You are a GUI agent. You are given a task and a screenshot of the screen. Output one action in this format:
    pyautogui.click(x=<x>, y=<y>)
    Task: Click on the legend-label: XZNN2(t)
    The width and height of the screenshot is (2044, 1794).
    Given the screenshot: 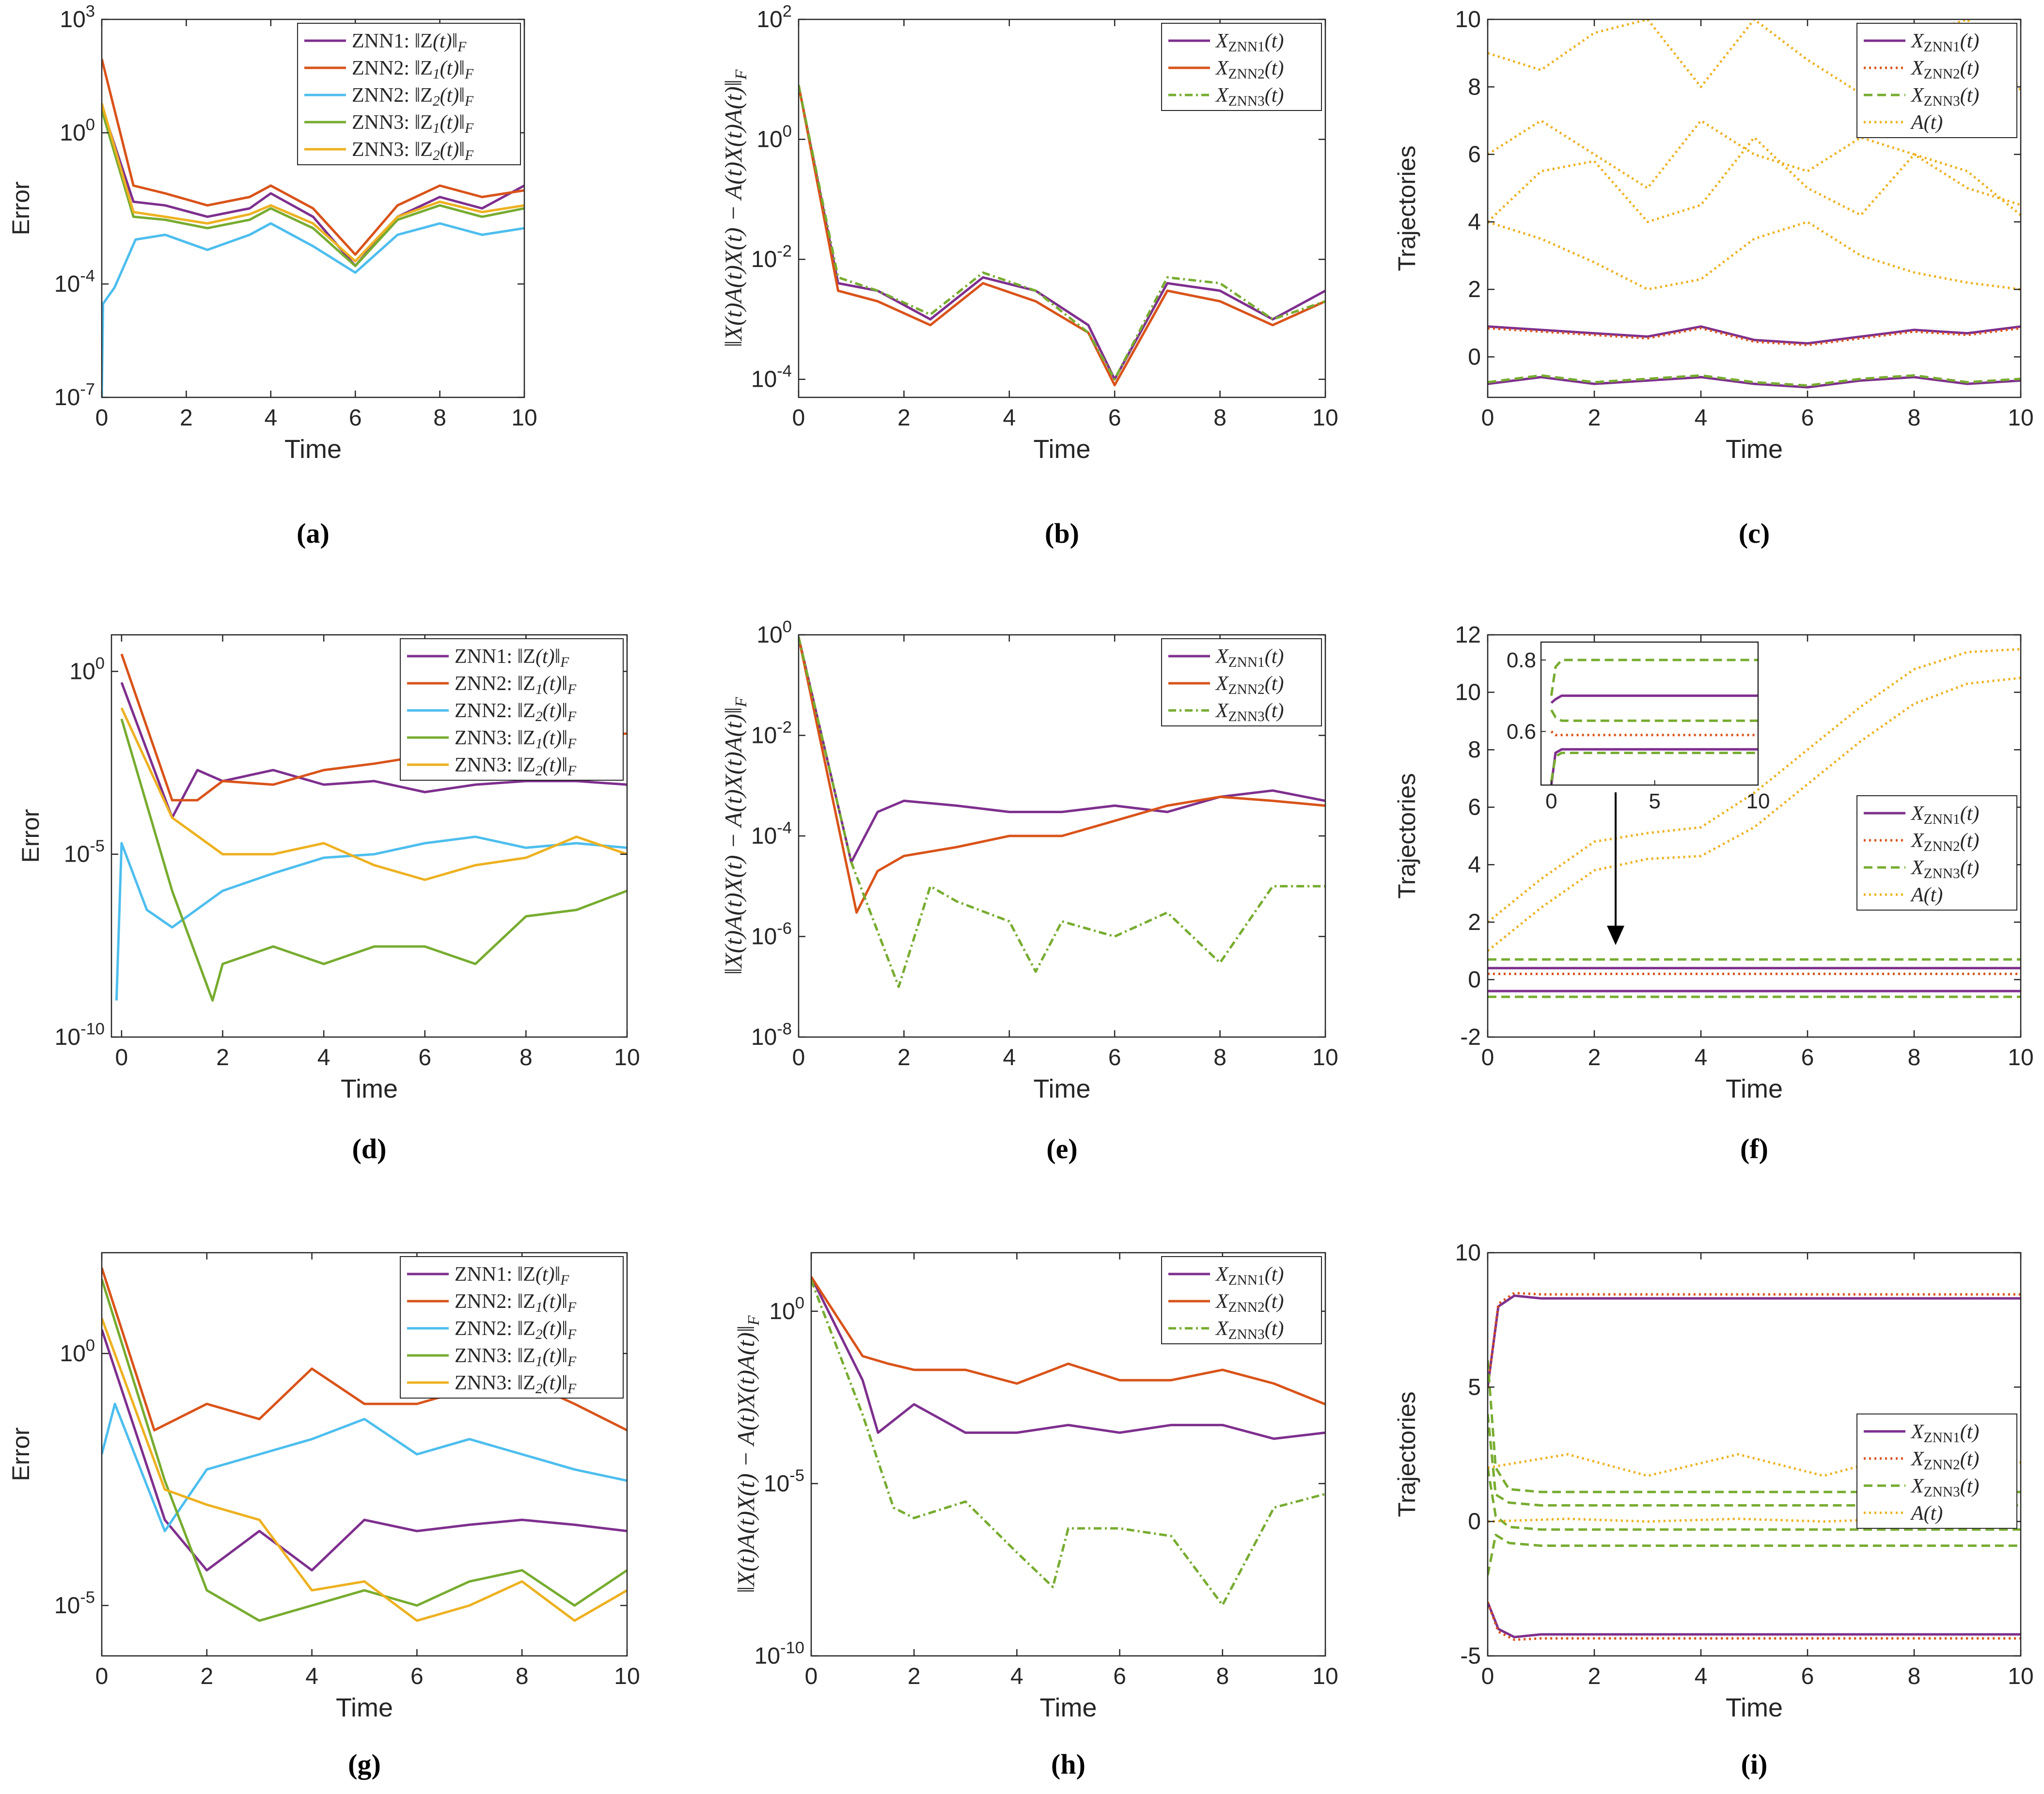 What is the action you would take?
    pyautogui.click(x=1944, y=1460)
    